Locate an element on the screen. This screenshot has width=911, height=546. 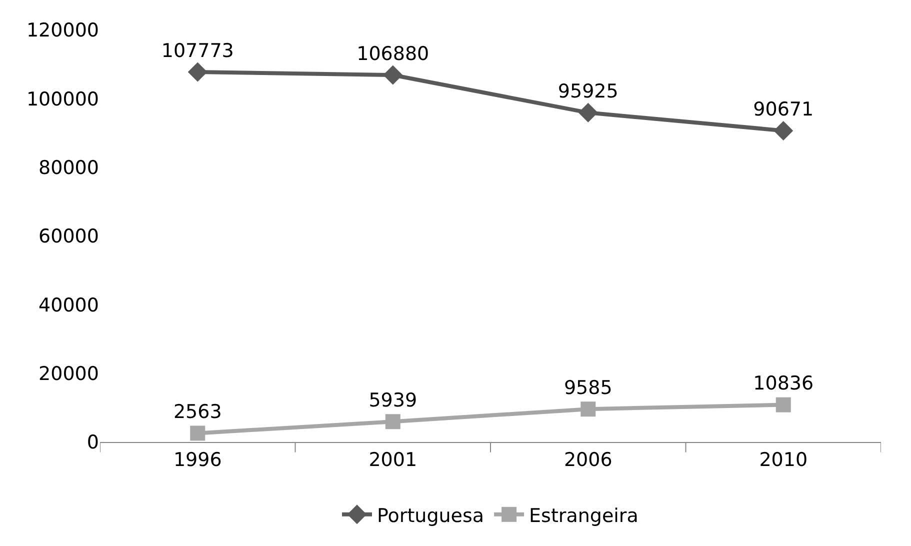
y-tick-label: 20000 is located at coordinates (68, 373).